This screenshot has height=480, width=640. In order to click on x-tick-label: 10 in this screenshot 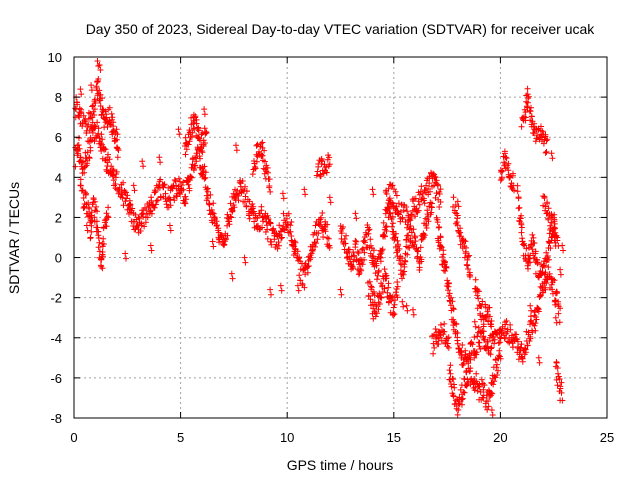, I will do `click(287, 437)`.